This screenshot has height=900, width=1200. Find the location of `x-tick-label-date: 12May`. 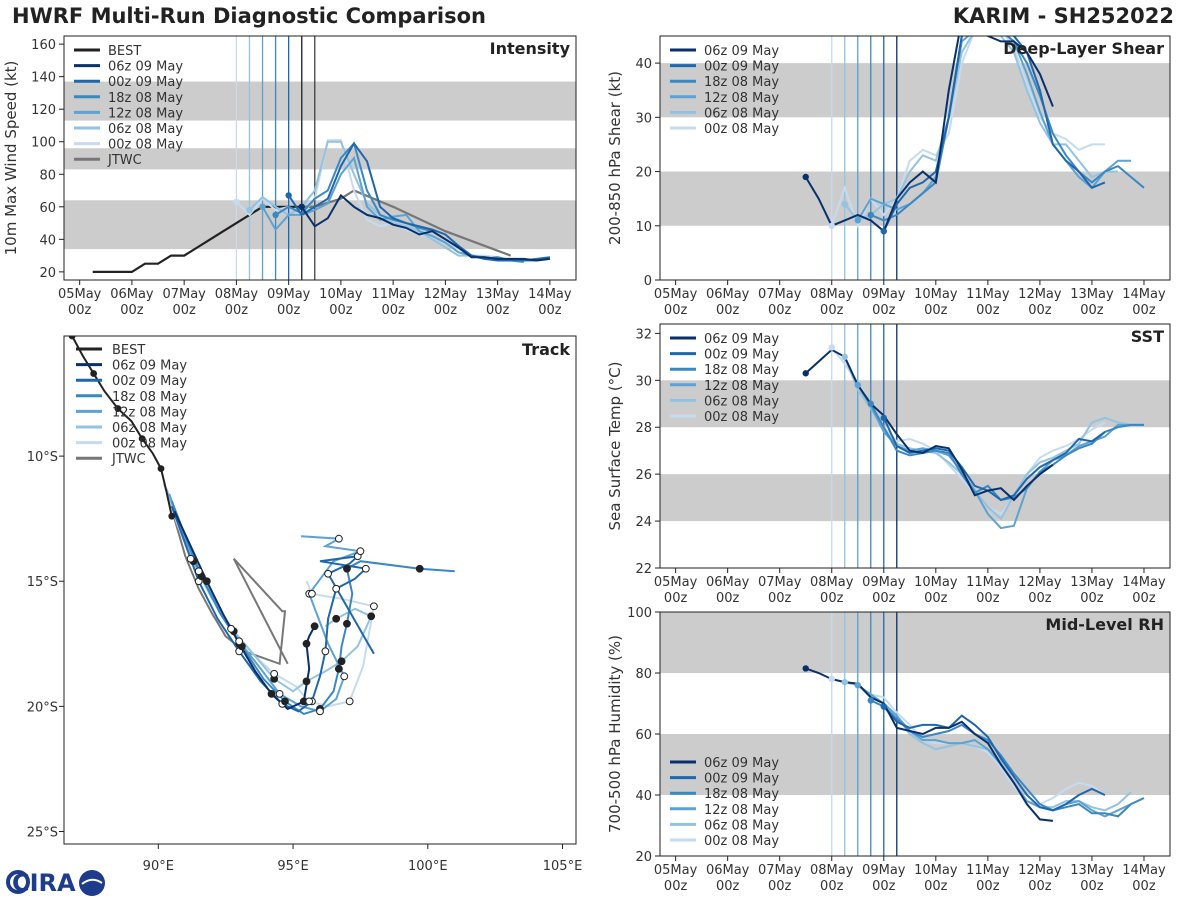

x-tick-label-date: 12May is located at coordinates (1040, 582).